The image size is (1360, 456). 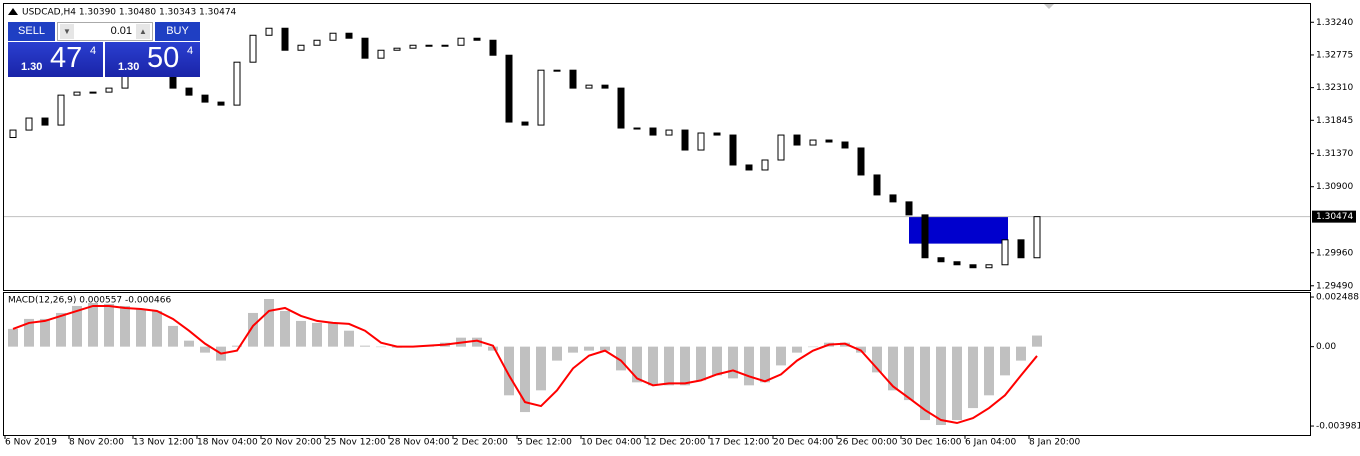 What do you see at coordinates (105, 31) in the screenshot?
I see `lot-input: ▼ 0.01 ▲` at bounding box center [105, 31].